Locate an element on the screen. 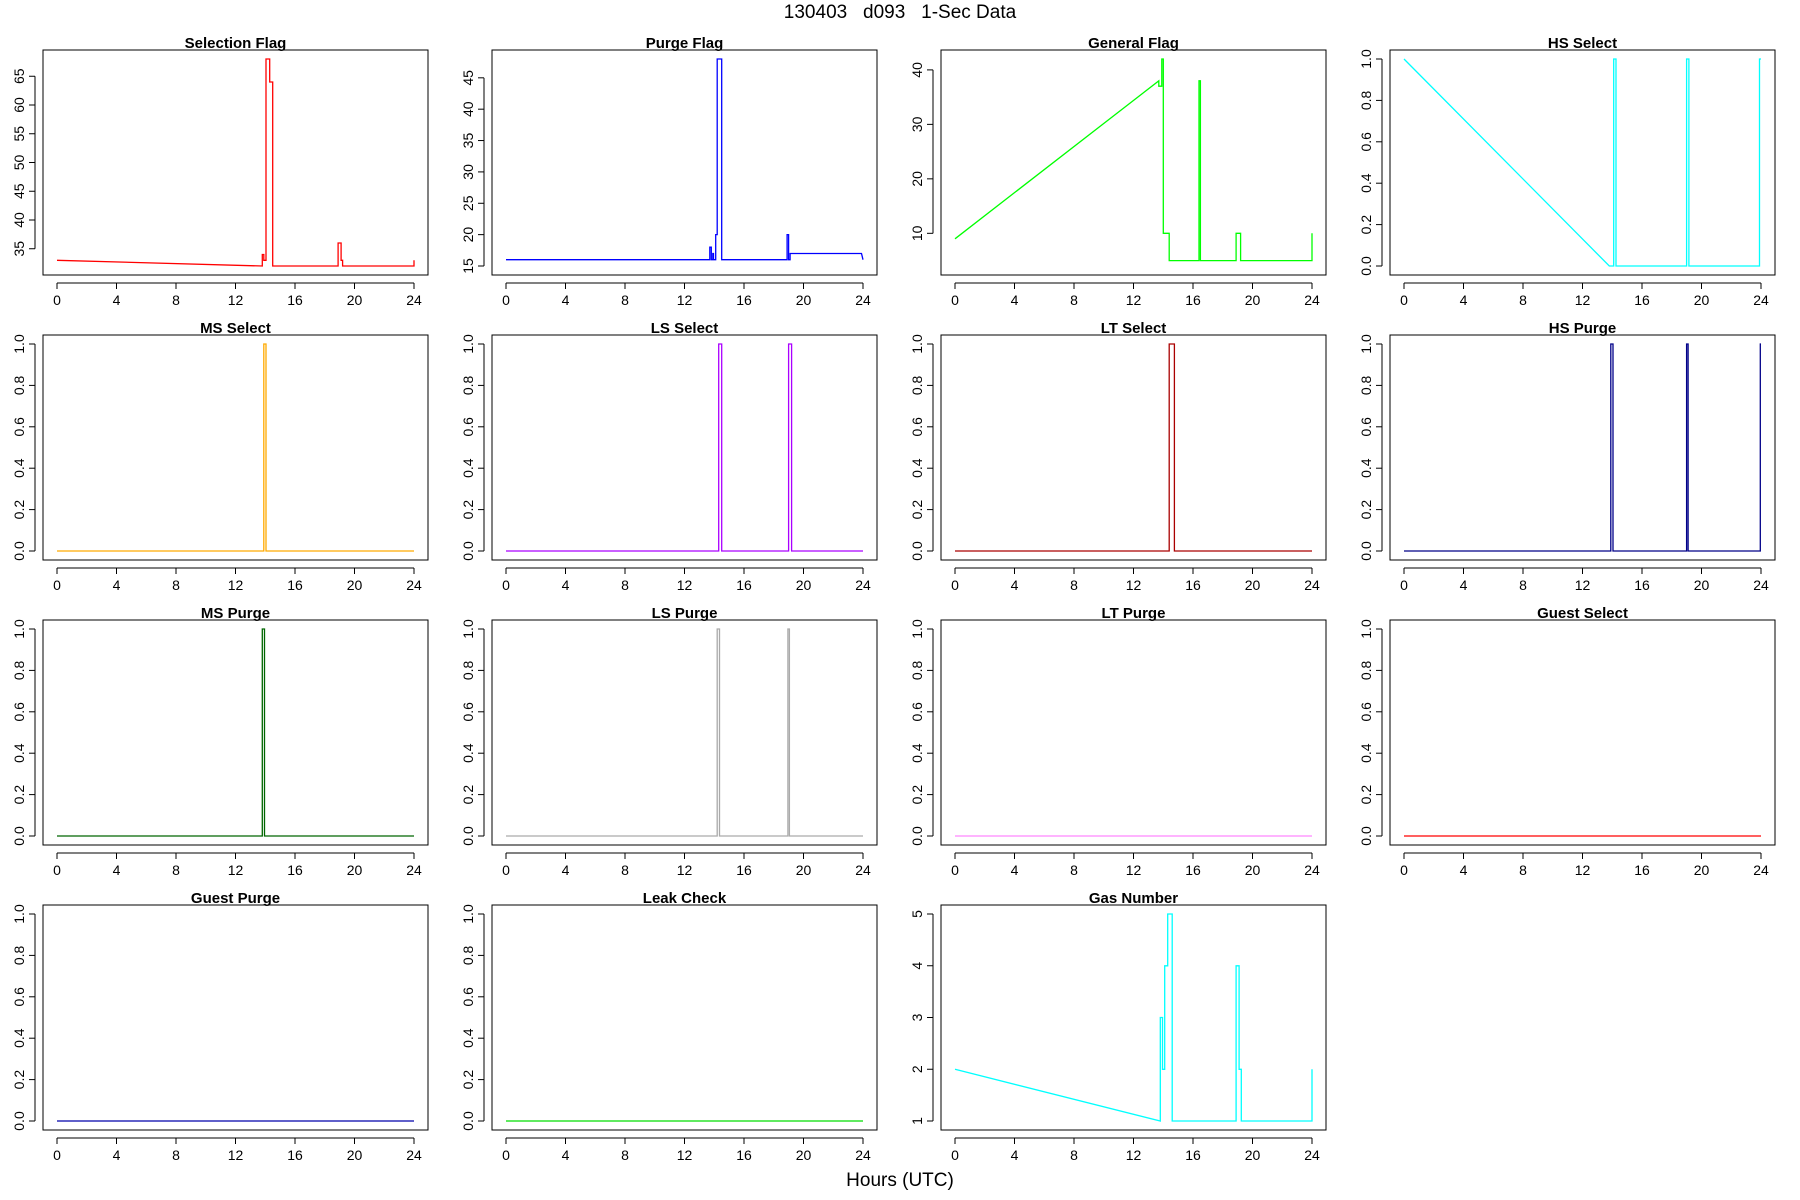  y-tick-label: 50 is located at coordinates (19, 163).